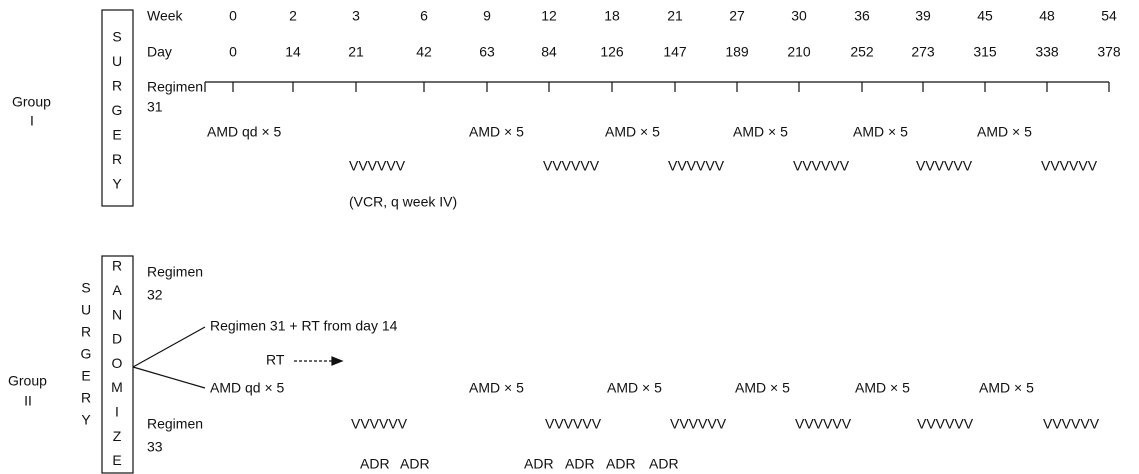 This screenshot has width=1139, height=474. I want to click on day: 147, so click(675, 52).